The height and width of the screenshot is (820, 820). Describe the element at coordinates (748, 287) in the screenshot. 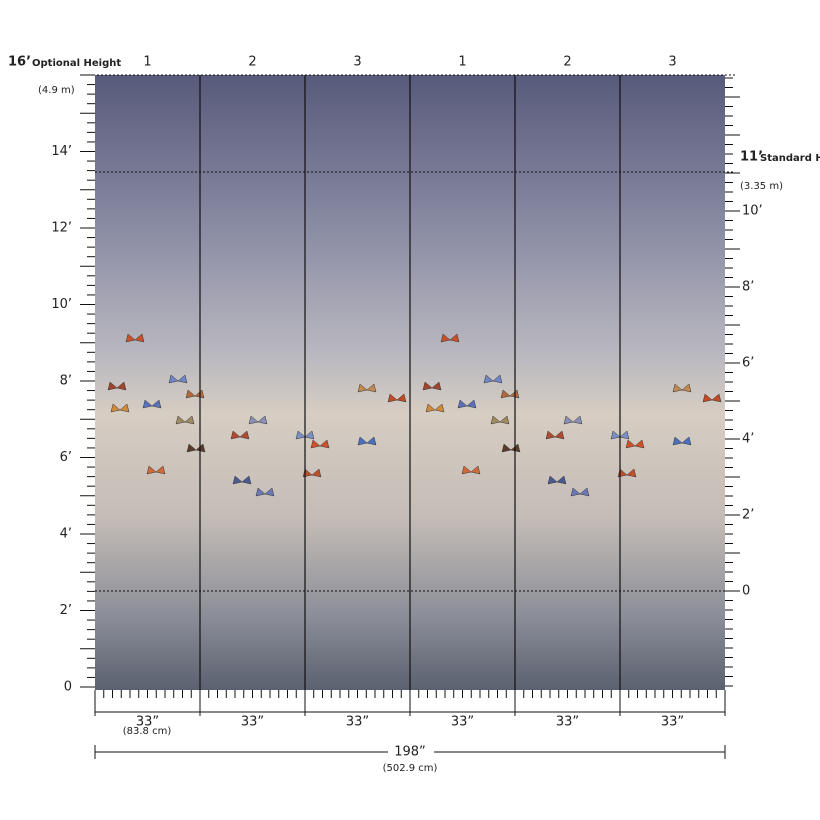

I see `right-scale-label: 8’` at that location.